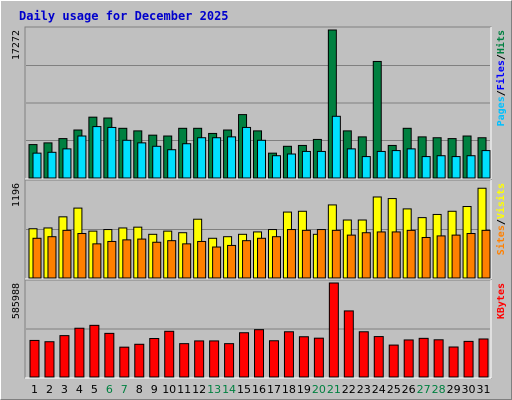 The width and height of the screenshot is (512, 400). Describe the element at coordinates (229, 389) in the screenshot. I see `x-tick-label-day-14: 14` at that location.